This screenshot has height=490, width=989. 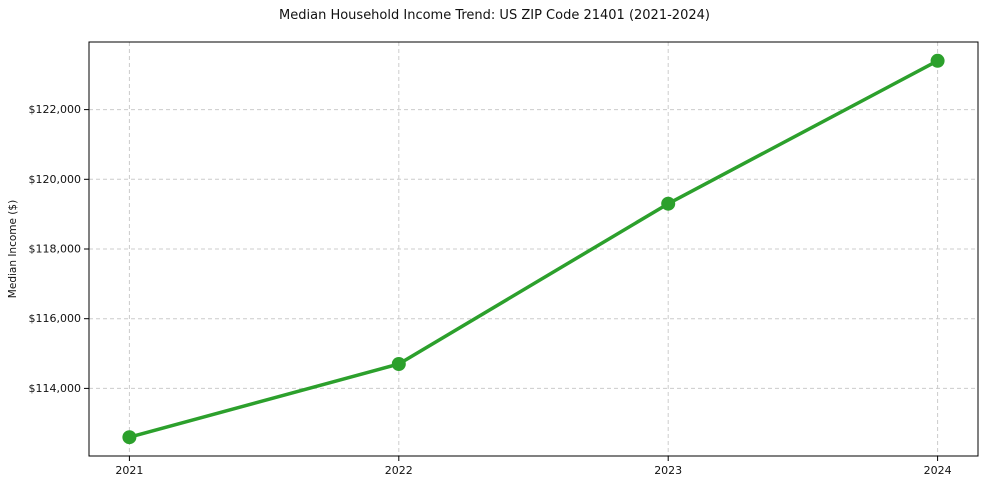 I want to click on y-tick-label: $118,000, so click(x=55, y=249).